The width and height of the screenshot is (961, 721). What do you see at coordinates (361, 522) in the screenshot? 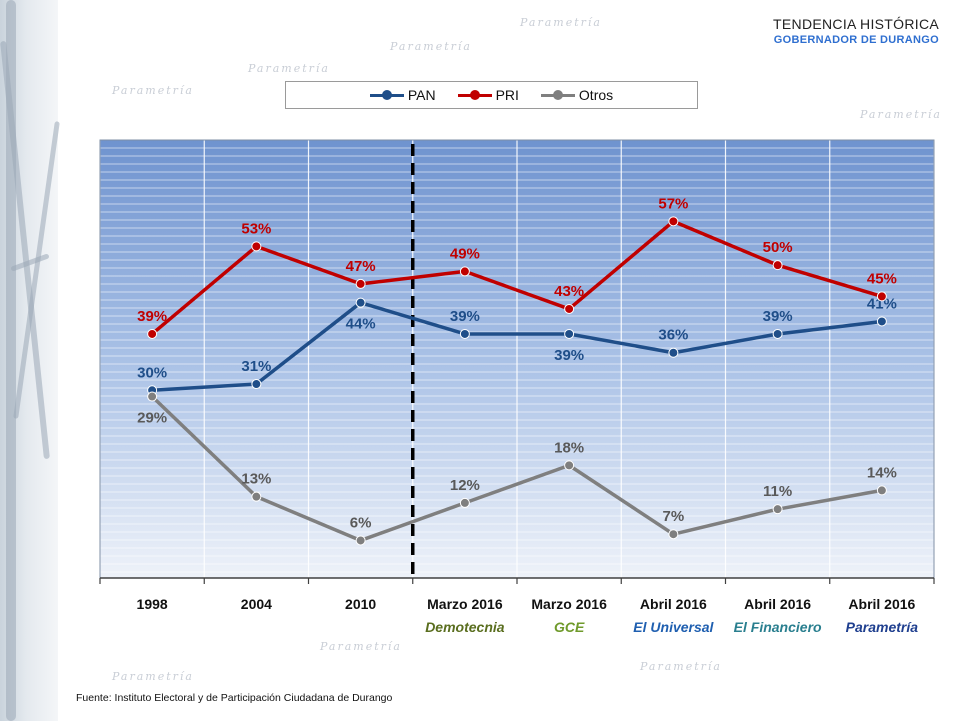
I see `data-label-otros: 6%` at bounding box center [361, 522].